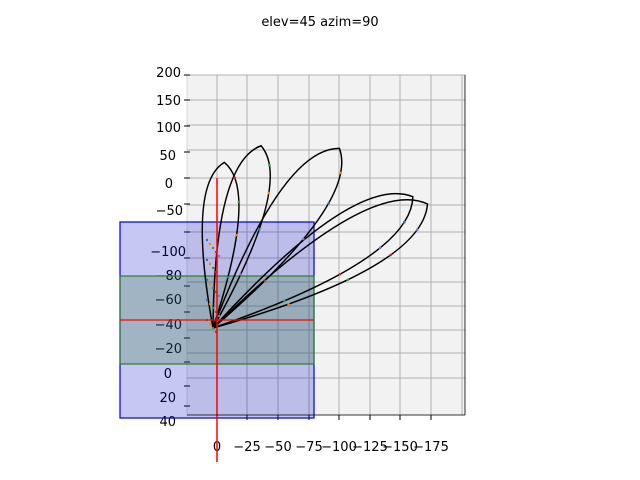  I want to click on z-tick-label: 40, so click(167, 422).